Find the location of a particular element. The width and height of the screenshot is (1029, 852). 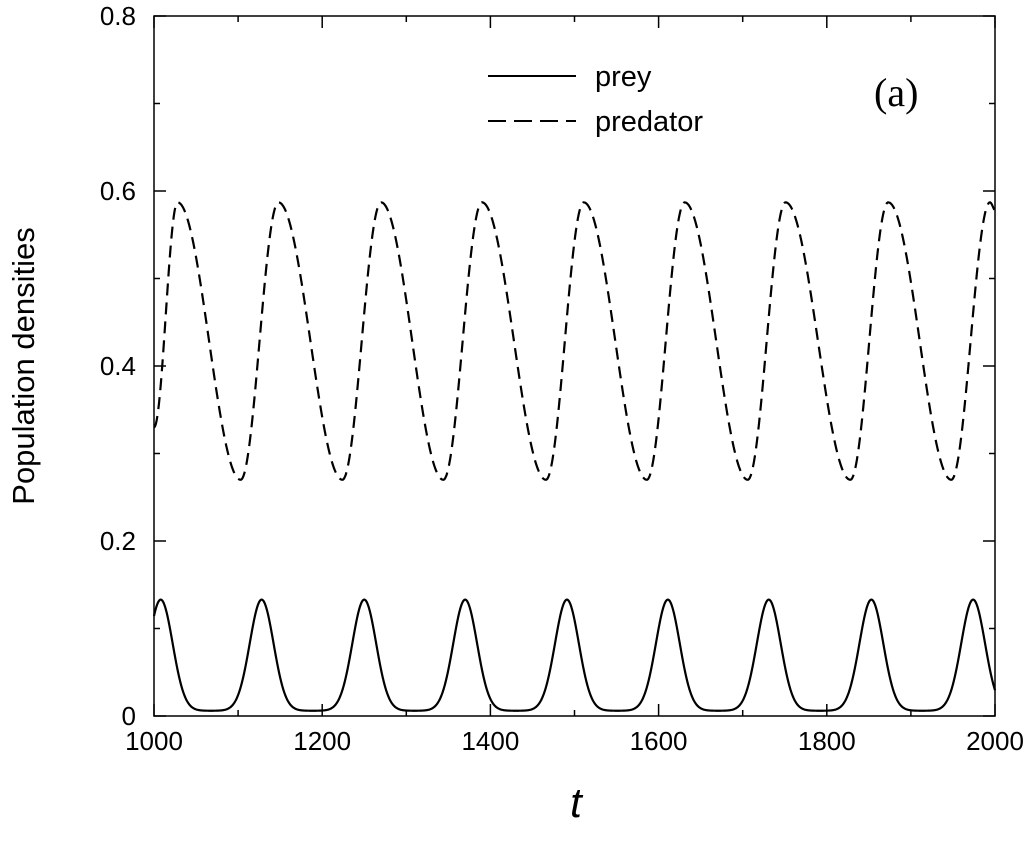

y-tick-label: 0.4 is located at coordinates (118, 366).